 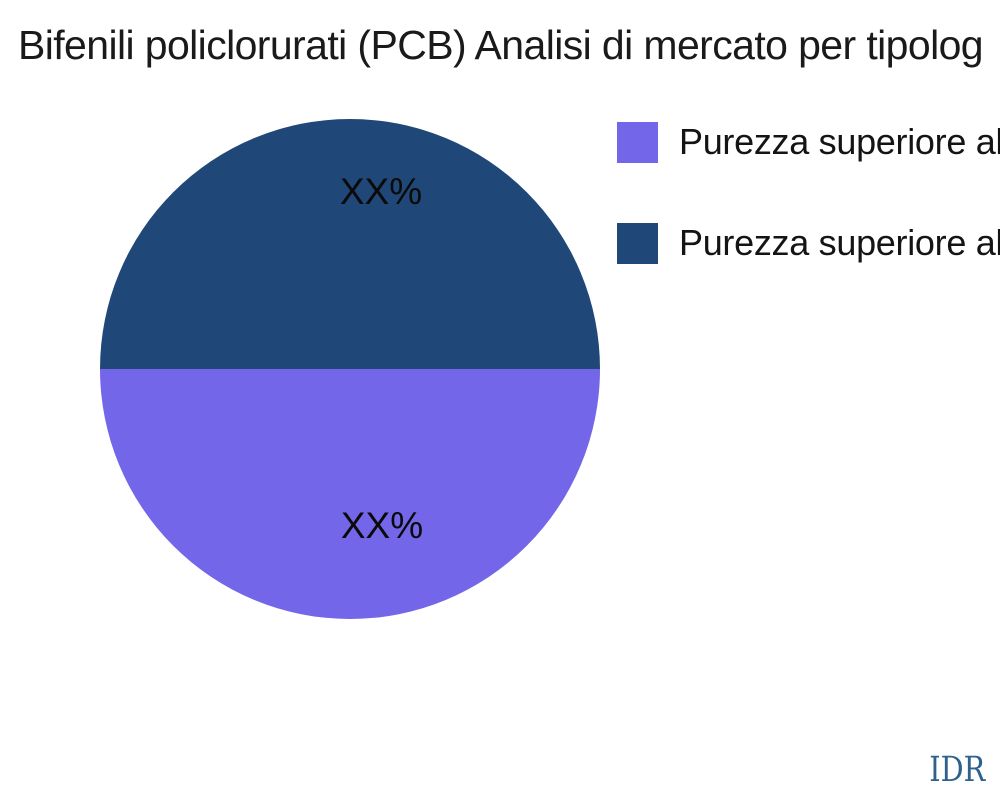 I want to click on legend-swatch-purple-icon, so click(x=637, y=142).